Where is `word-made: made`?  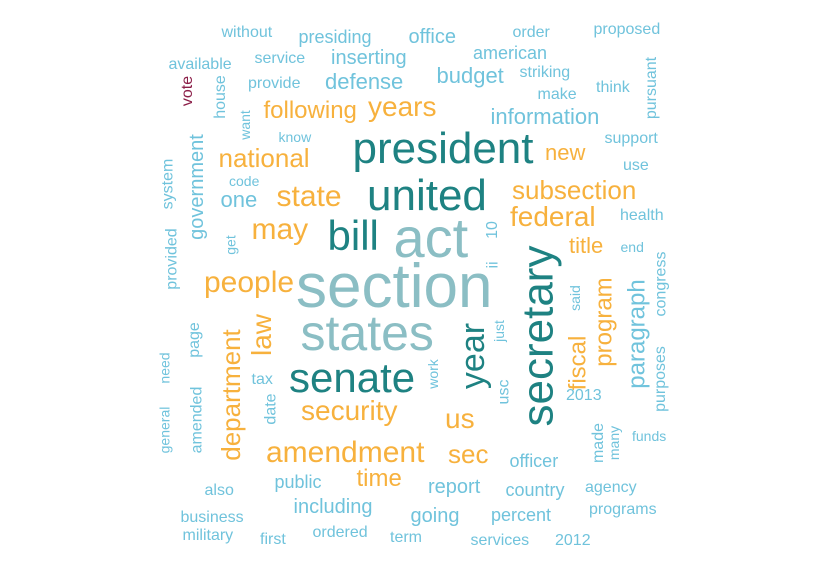 word-made: made is located at coordinates (599, 443).